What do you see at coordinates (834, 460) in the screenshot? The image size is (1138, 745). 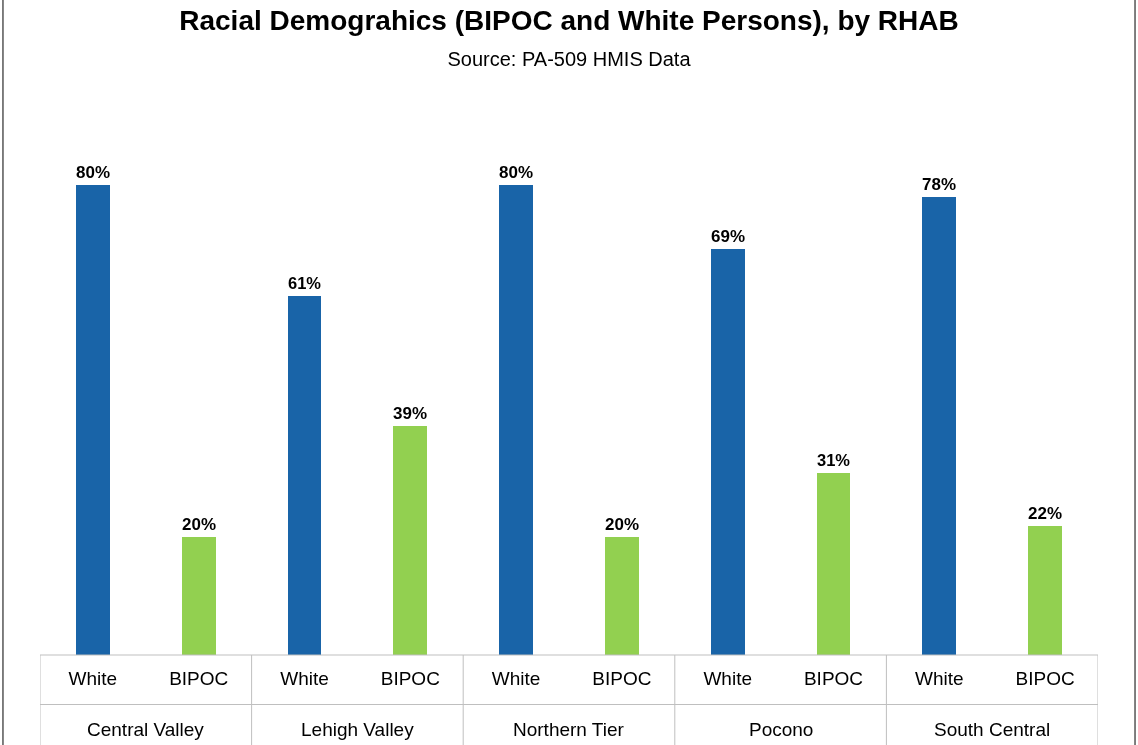 I see `data-label: 31%` at bounding box center [834, 460].